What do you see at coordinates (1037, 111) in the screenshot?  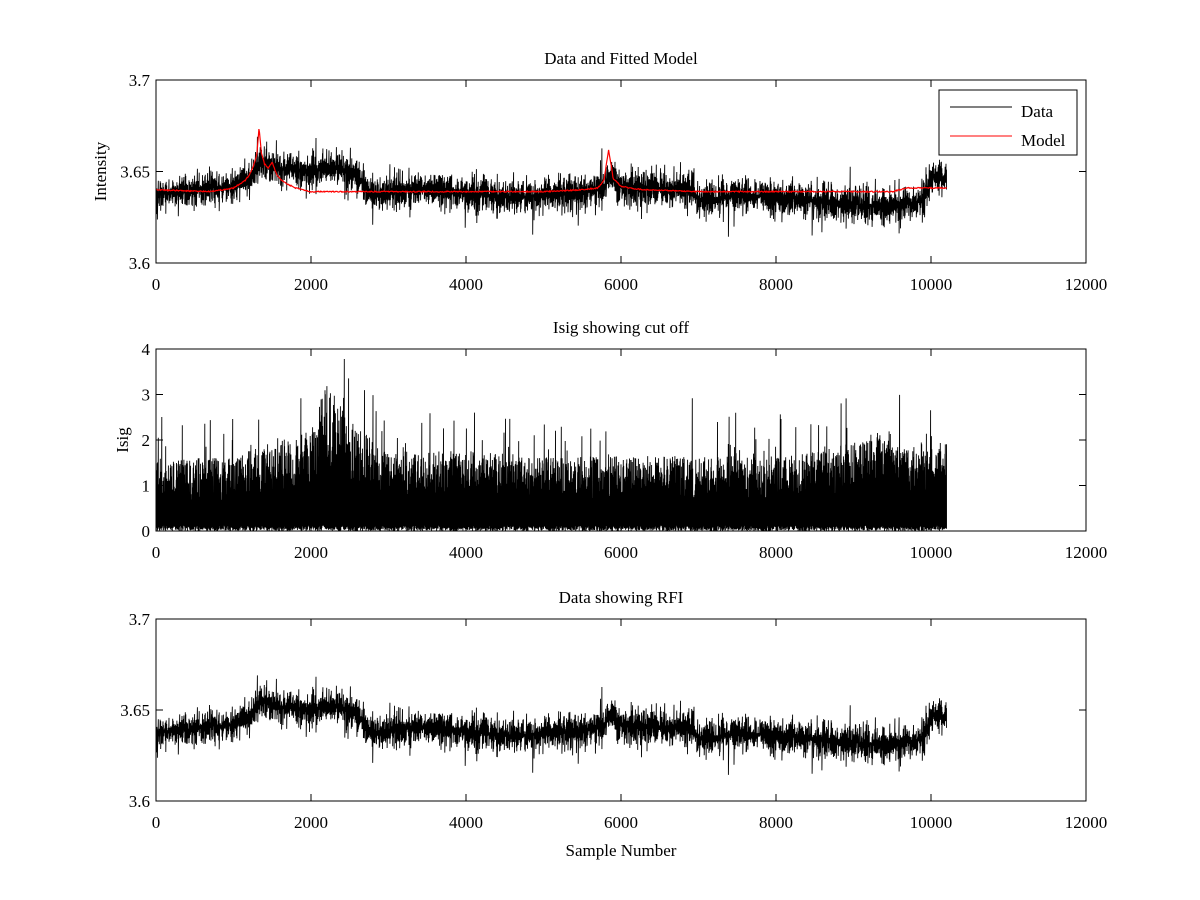 I see `legend-label-data: Data` at bounding box center [1037, 111].